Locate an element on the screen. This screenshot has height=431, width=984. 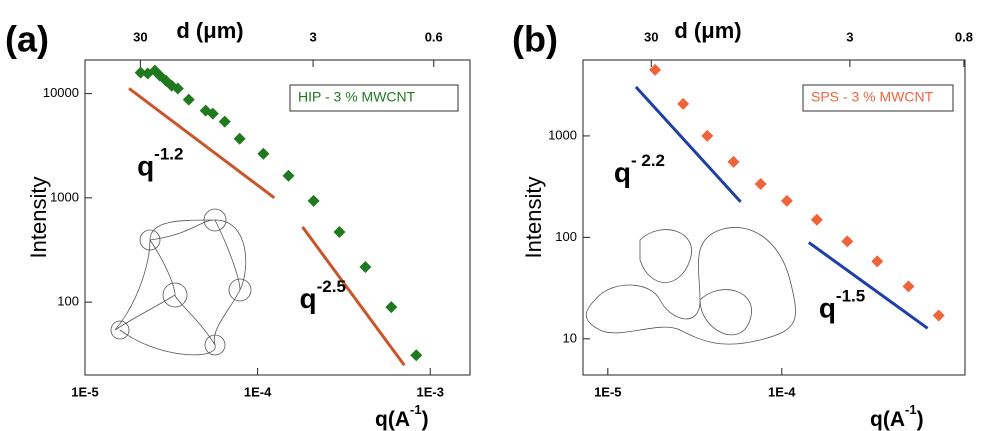
y-tick-label: 10 is located at coordinates (570, 337).